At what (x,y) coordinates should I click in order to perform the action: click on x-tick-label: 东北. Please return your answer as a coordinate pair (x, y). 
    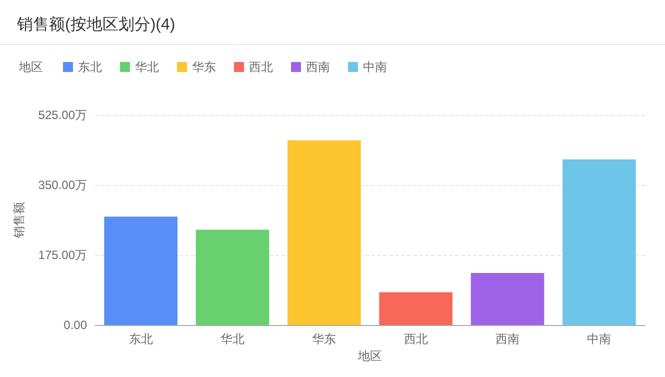
    Looking at the image, I should click on (140, 339).